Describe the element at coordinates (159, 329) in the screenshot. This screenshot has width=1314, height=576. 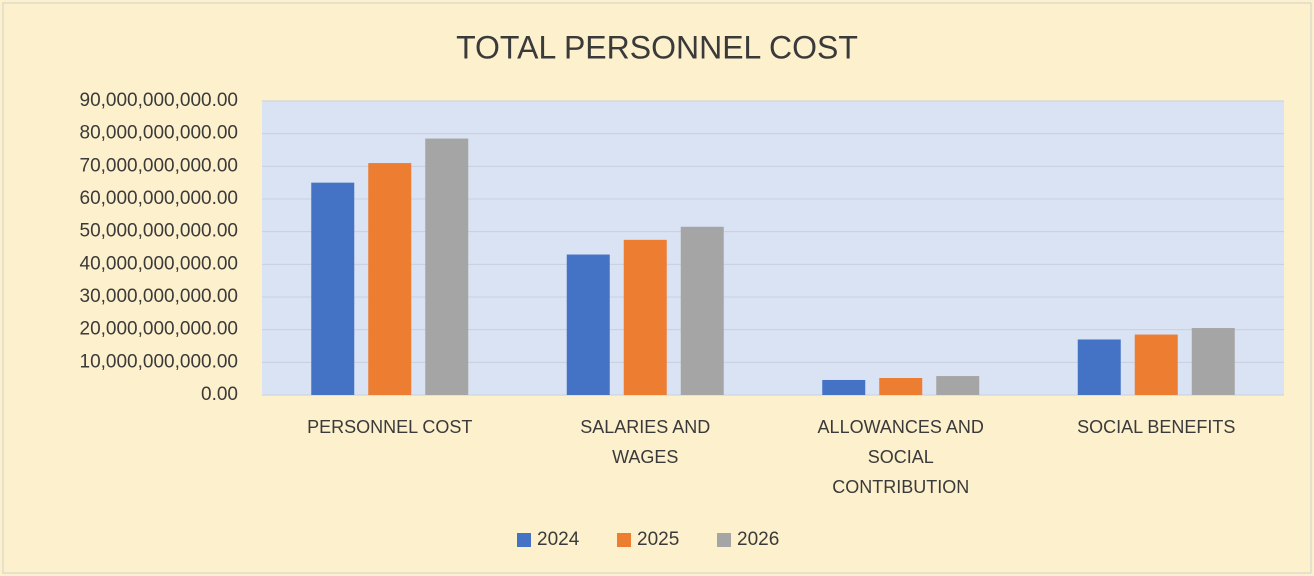
I see `y-tick-label: 20,000,000,000.00` at that location.